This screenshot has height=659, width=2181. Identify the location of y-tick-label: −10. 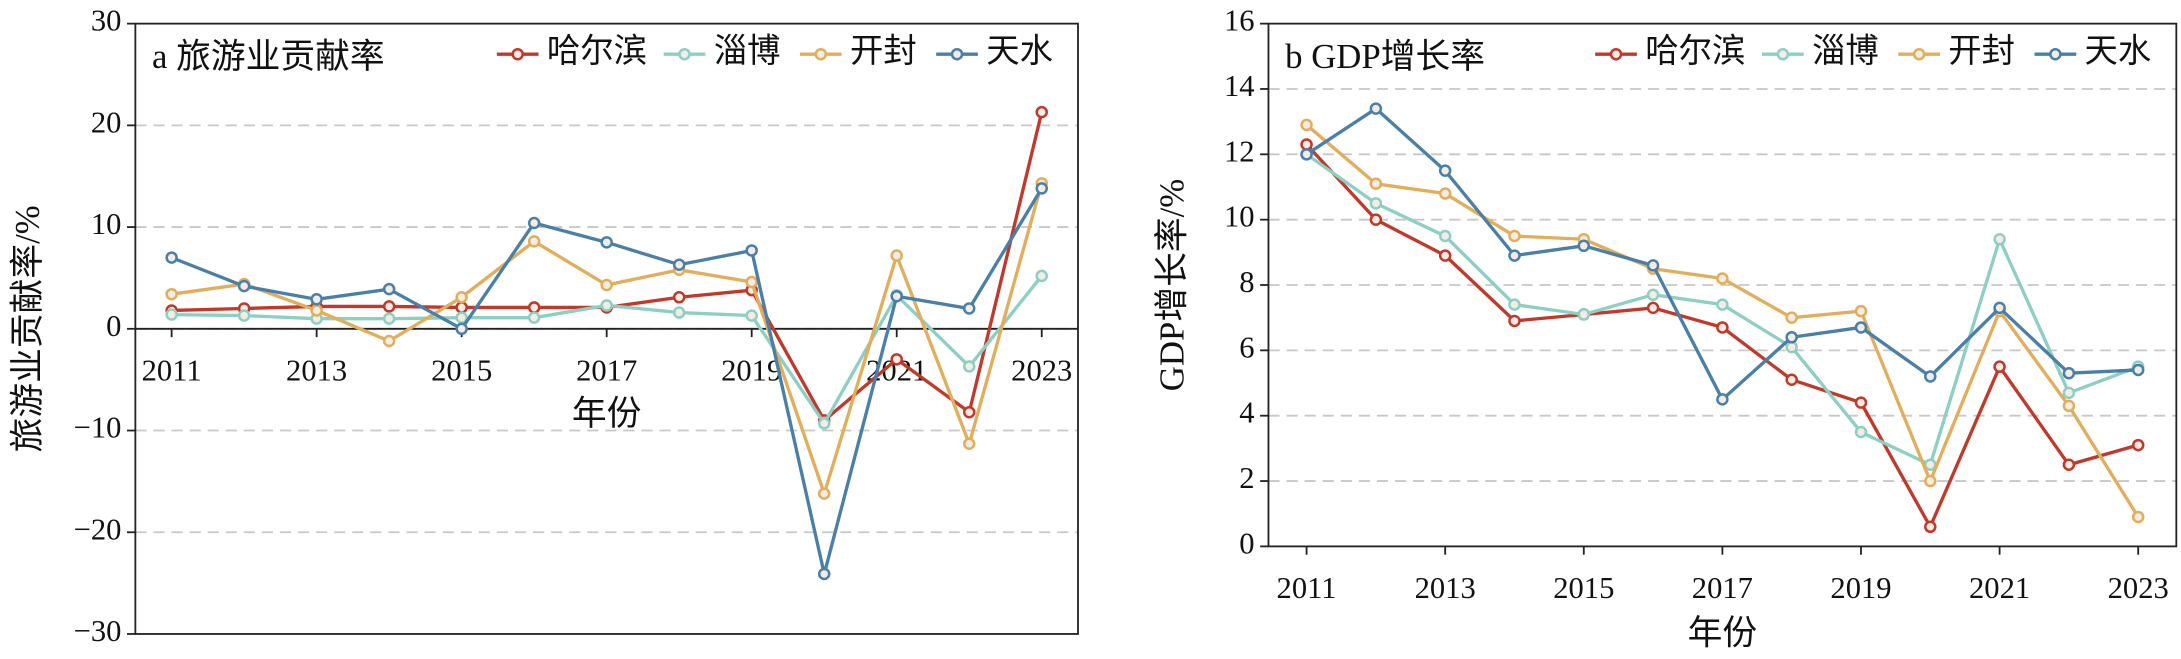
(98, 428).